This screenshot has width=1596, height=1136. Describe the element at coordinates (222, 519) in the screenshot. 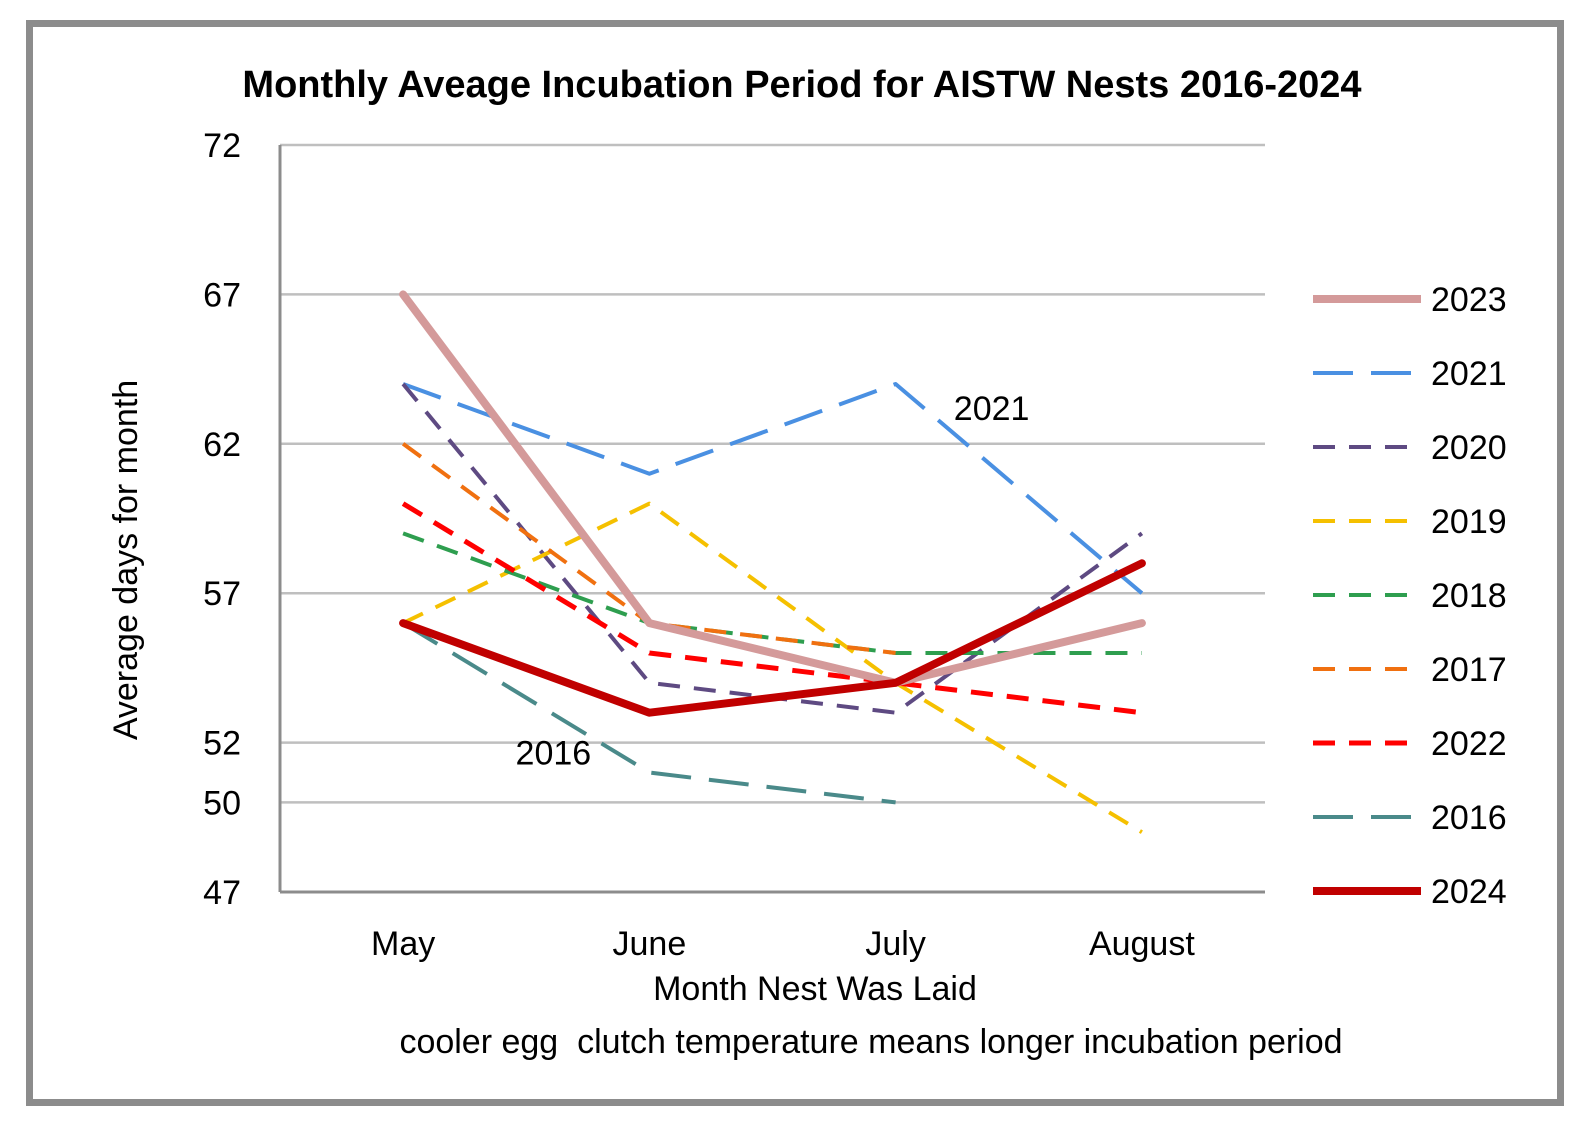

I see `y-axis-ticks: 72 67 62 57 52 50 47` at that location.